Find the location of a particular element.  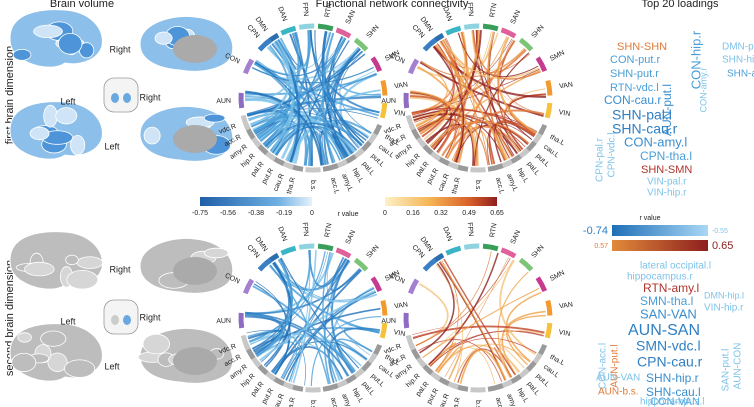

node-label: SAN is located at coordinates (516, 237).